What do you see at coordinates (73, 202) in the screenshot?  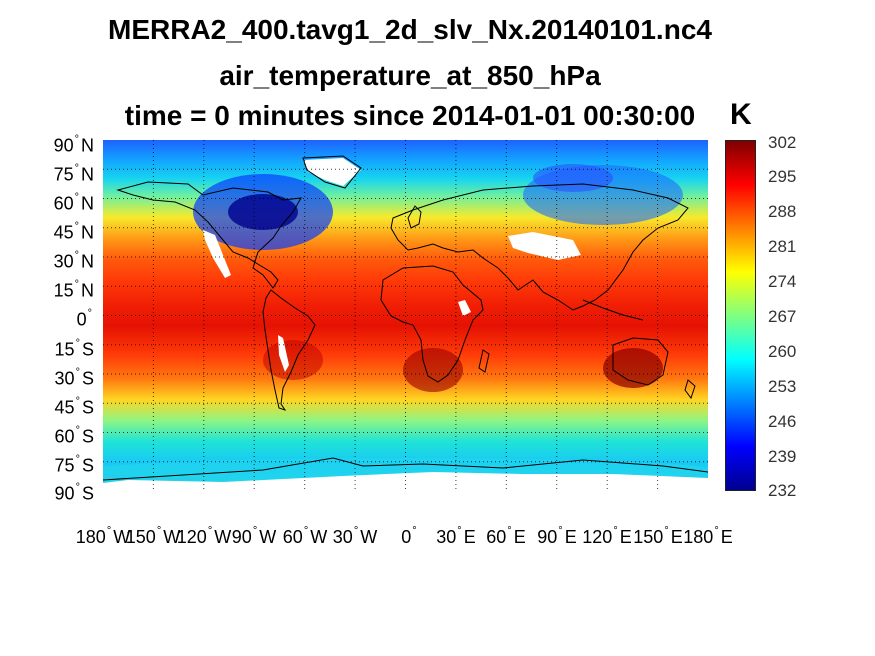 I see `y-tick-label: 60° N` at bounding box center [73, 202].